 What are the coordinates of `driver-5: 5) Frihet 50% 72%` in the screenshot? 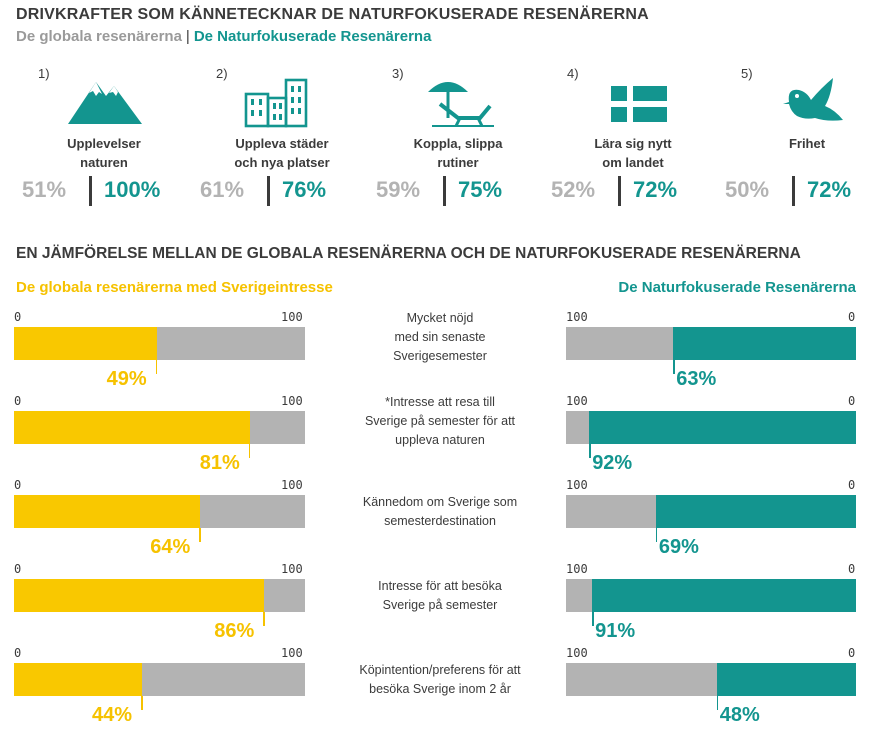 It's located at (803, 141).